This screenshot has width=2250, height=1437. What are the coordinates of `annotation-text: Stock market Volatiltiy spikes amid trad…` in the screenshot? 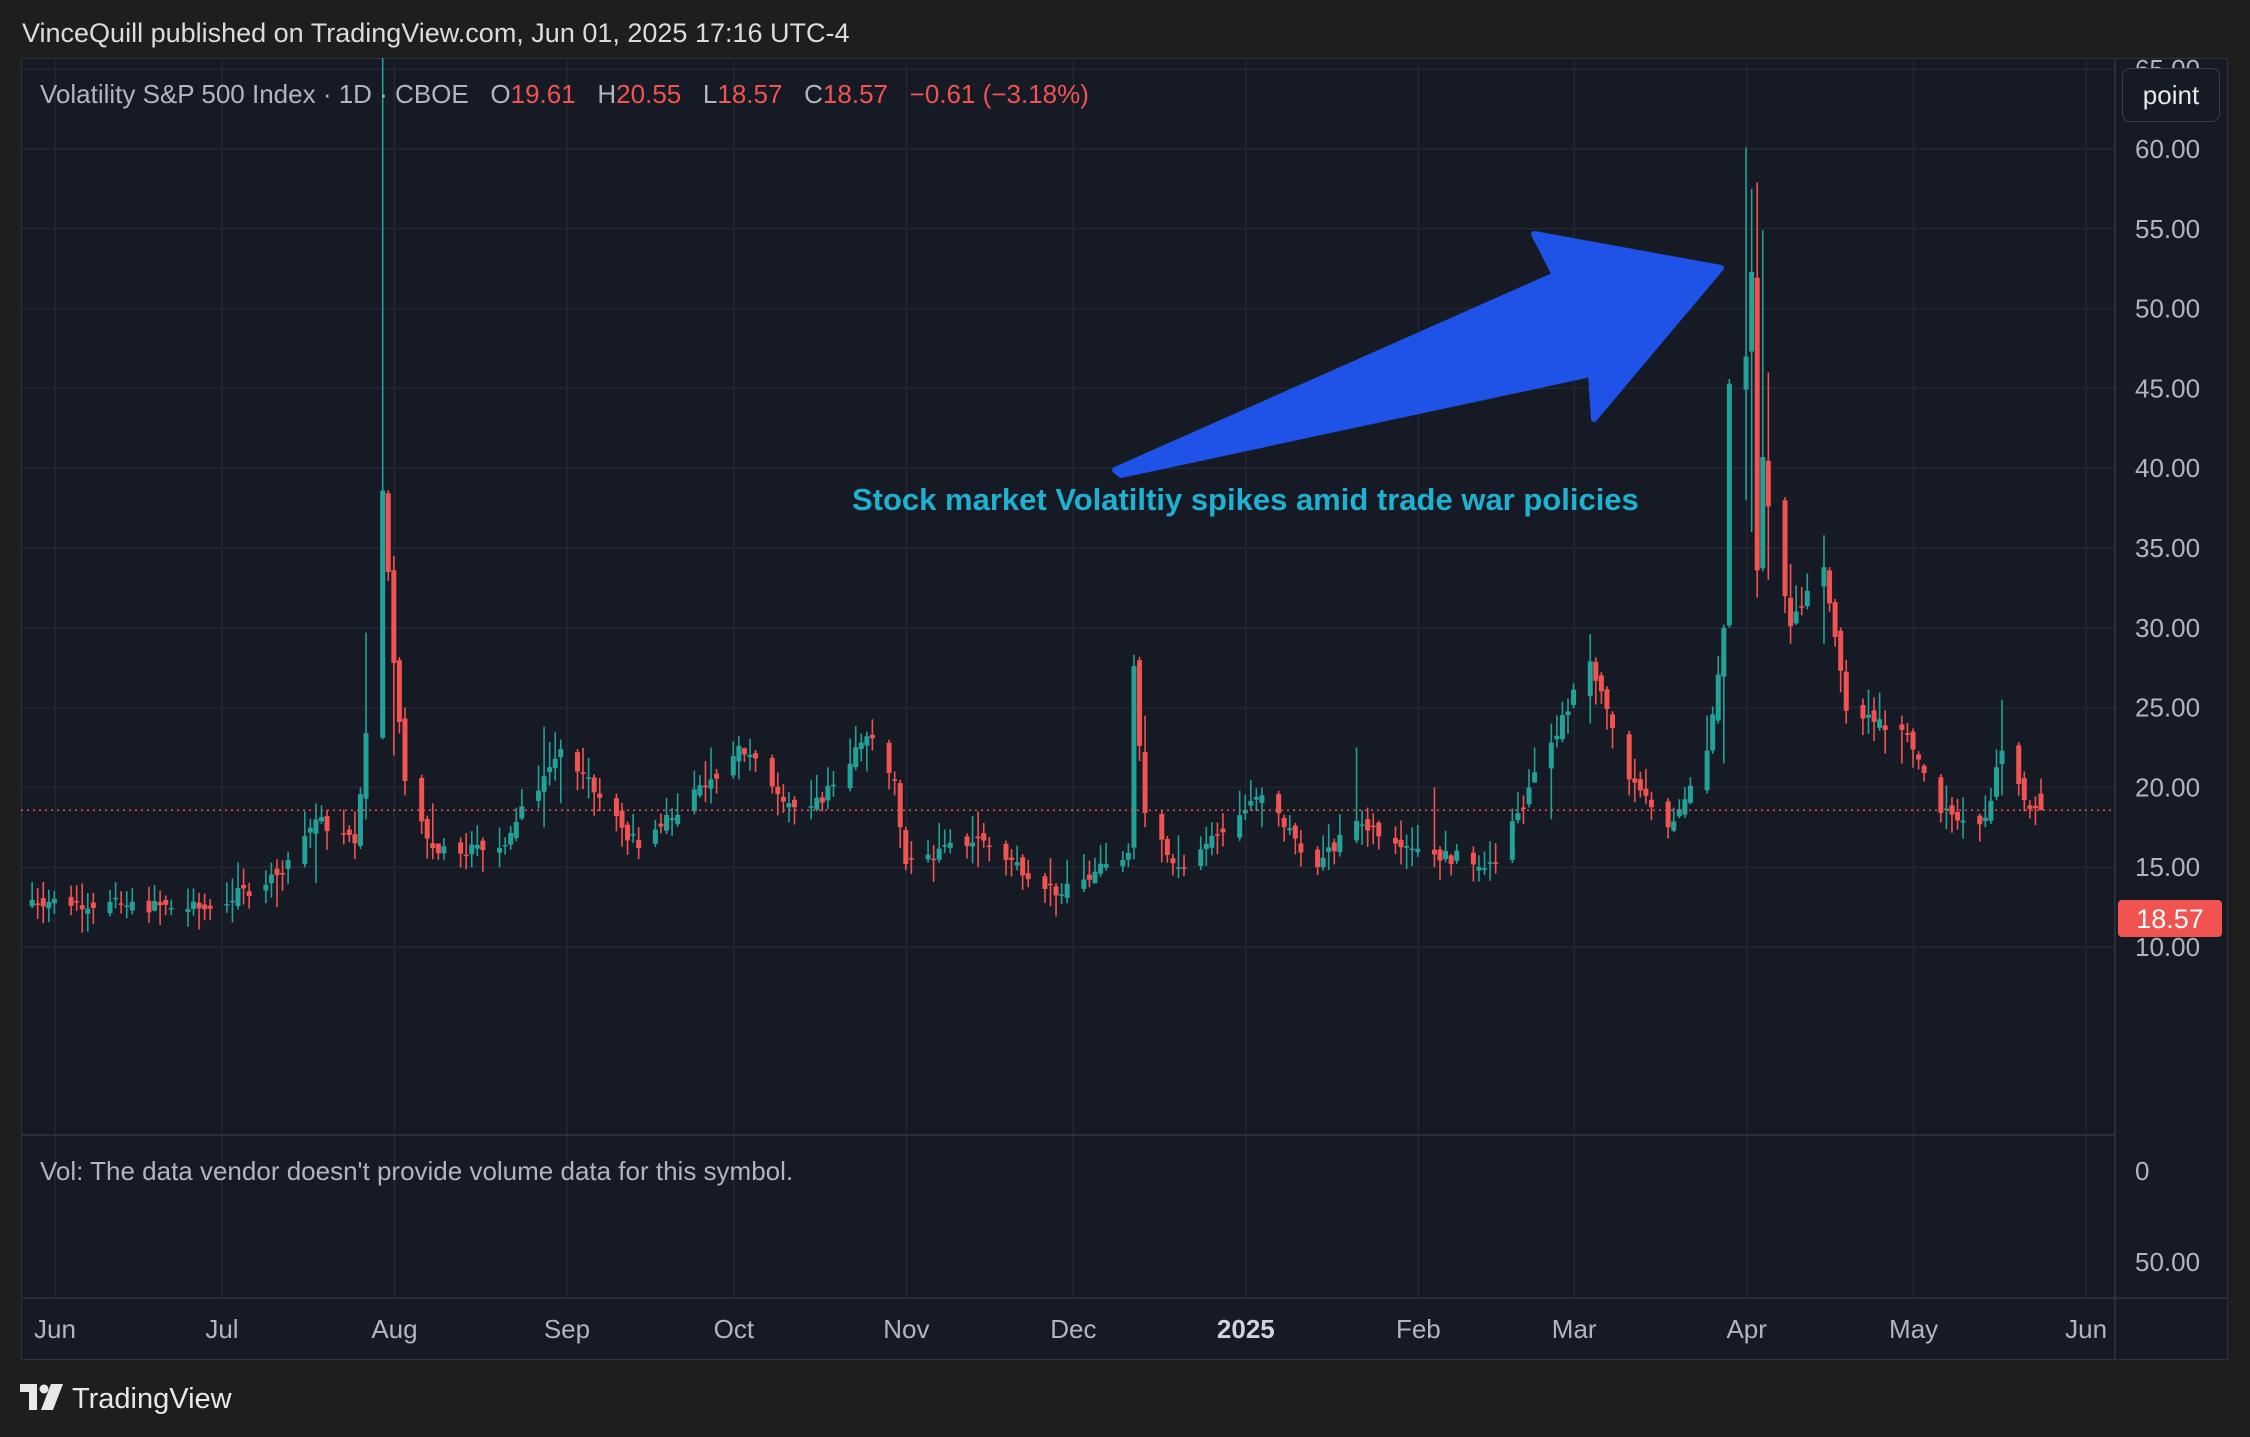 It's located at (1245, 499).